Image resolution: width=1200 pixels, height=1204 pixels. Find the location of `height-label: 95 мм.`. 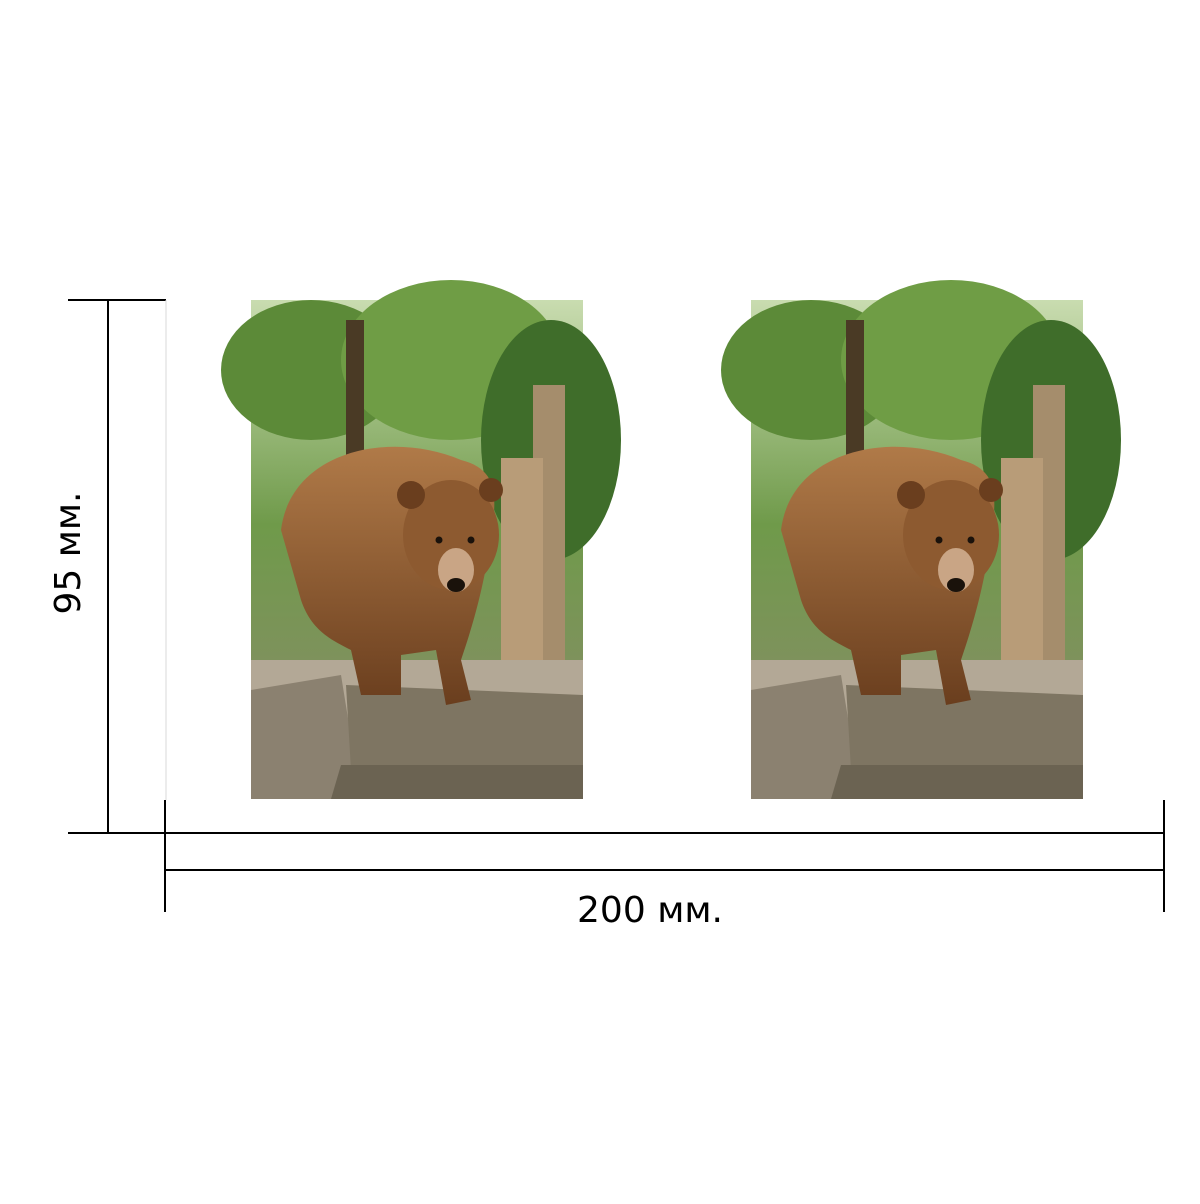

height-label: 95 мм. is located at coordinates (68, 552).